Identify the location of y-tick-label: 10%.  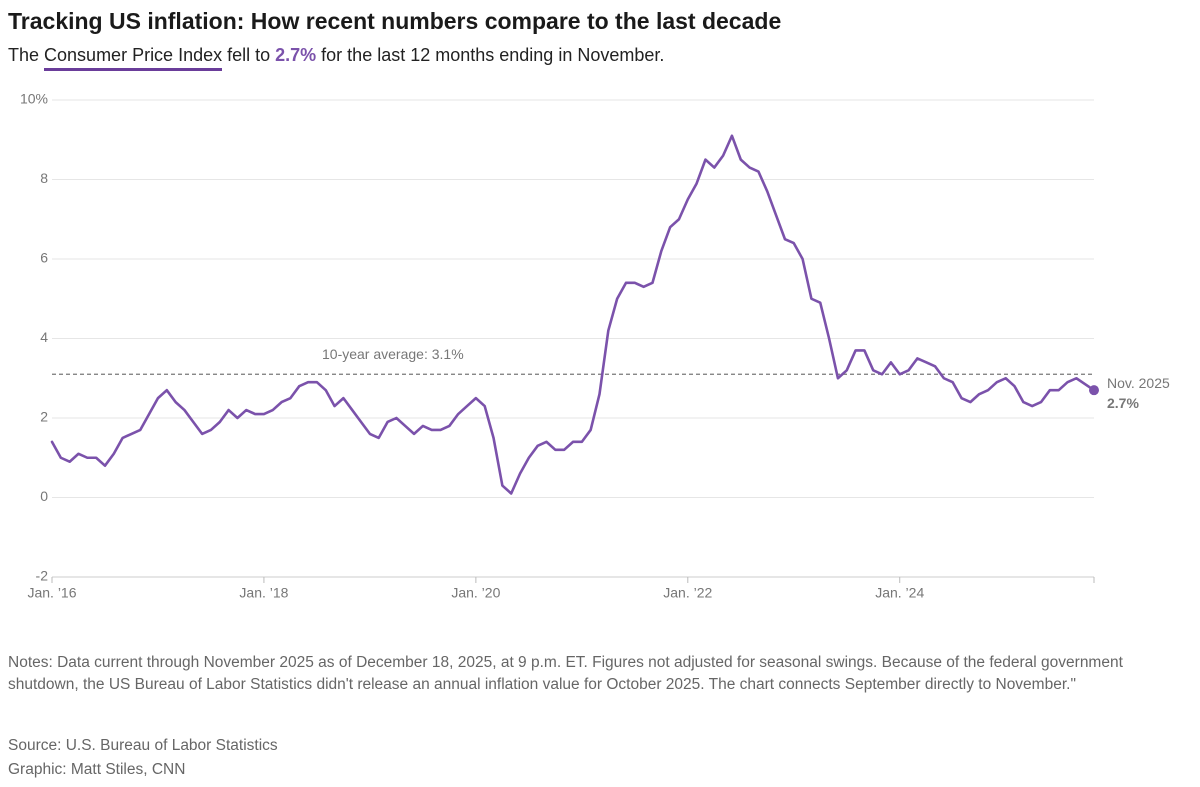
(34, 99).